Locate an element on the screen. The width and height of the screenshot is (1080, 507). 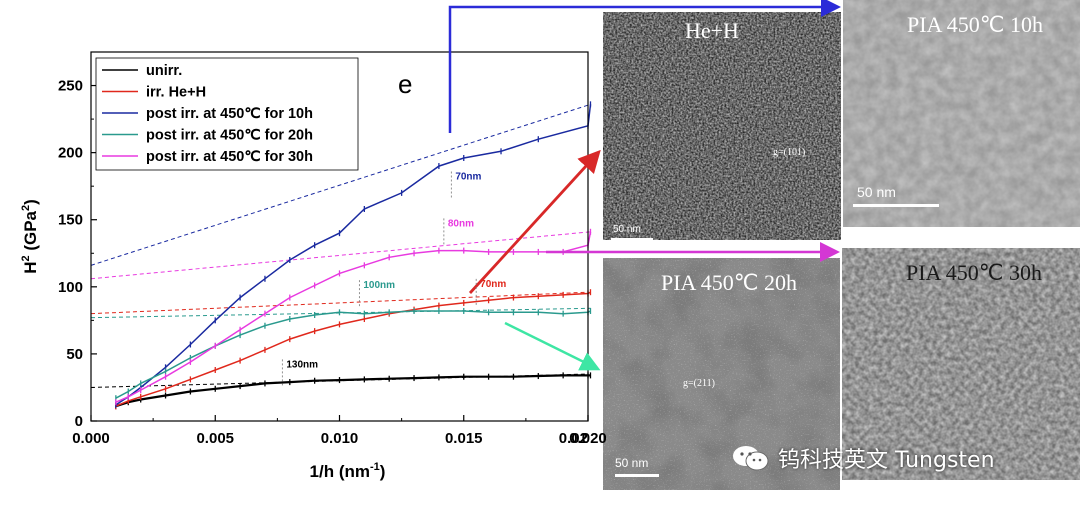
y-tick-label: 250 is located at coordinates (70, 86).